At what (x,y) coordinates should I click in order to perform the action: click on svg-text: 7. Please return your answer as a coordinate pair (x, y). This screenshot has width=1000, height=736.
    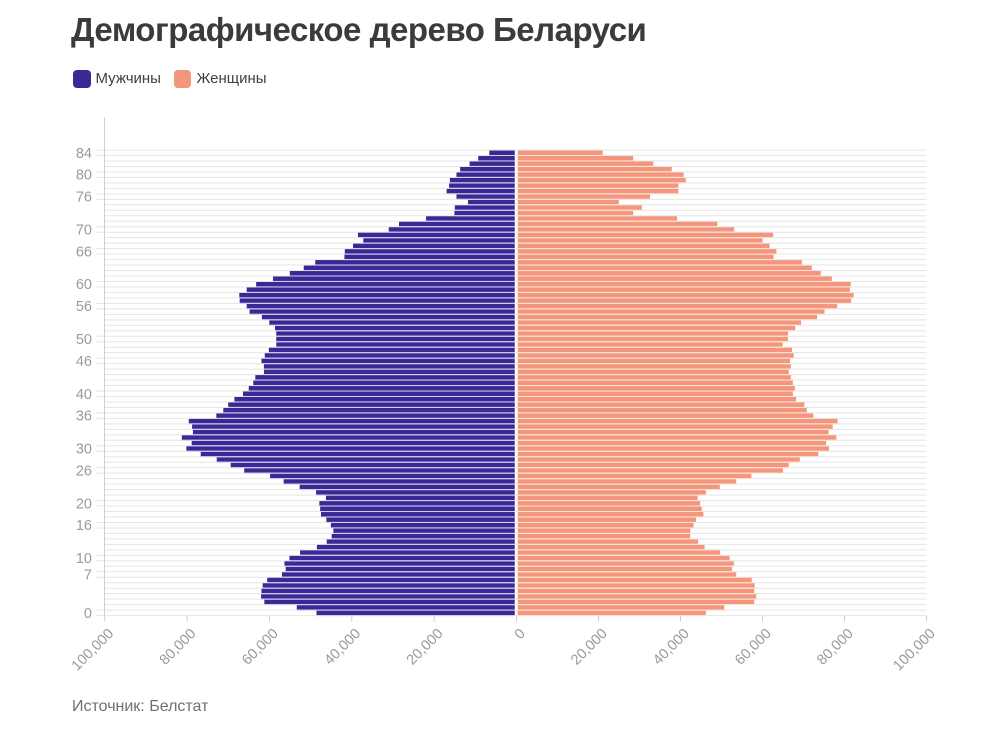
    Looking at the image, I should click on (88, 576).